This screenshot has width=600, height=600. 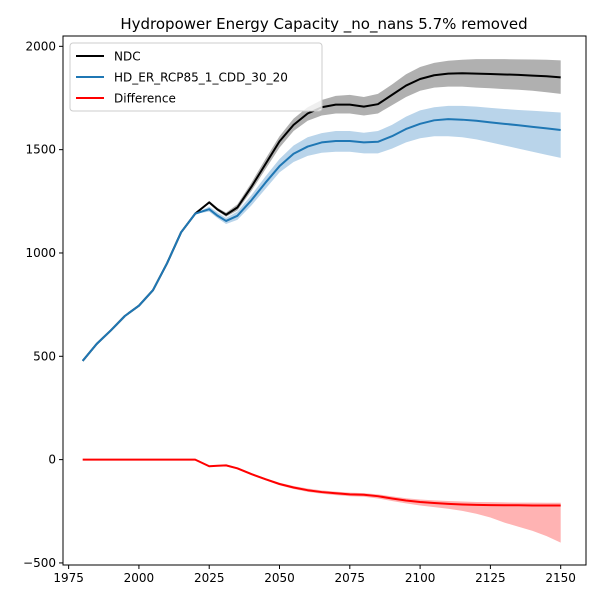 I want to click on x-tick-label: 2025, so click(x=209, y=578).